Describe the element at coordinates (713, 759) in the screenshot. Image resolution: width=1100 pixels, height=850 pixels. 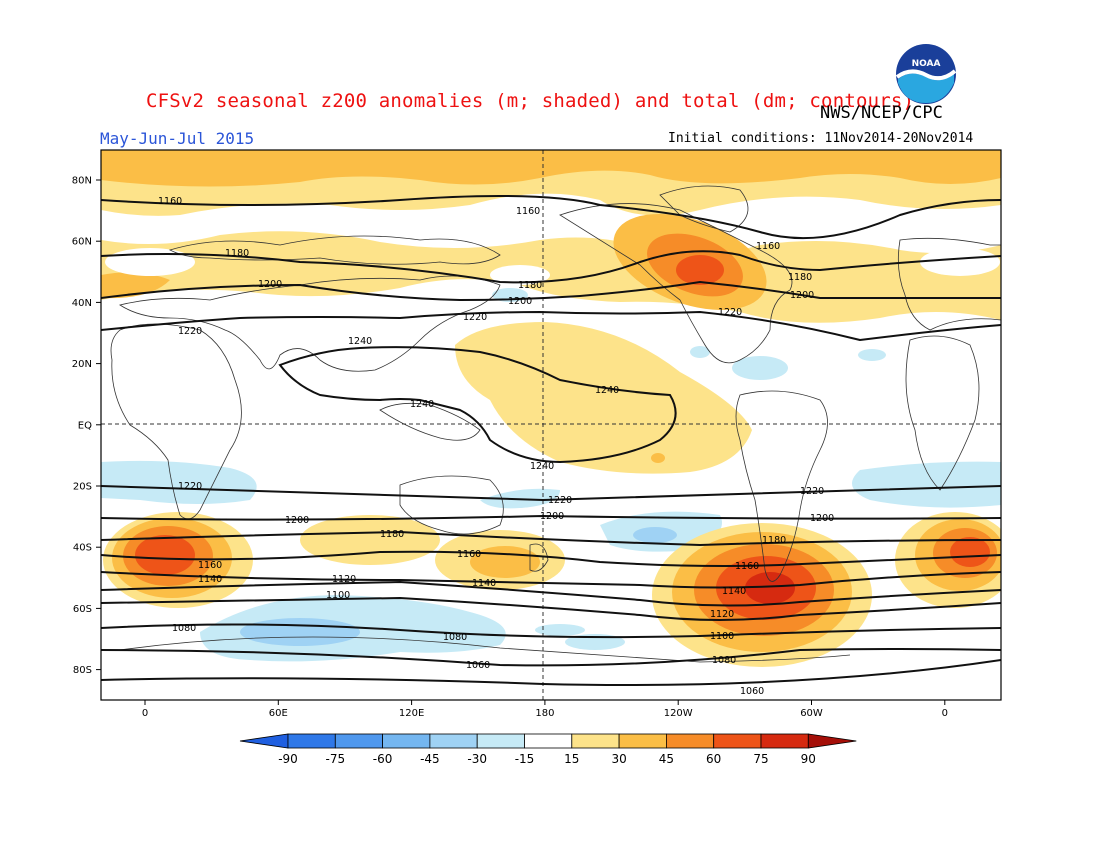
I see `colorbar-label: 60` at that location.